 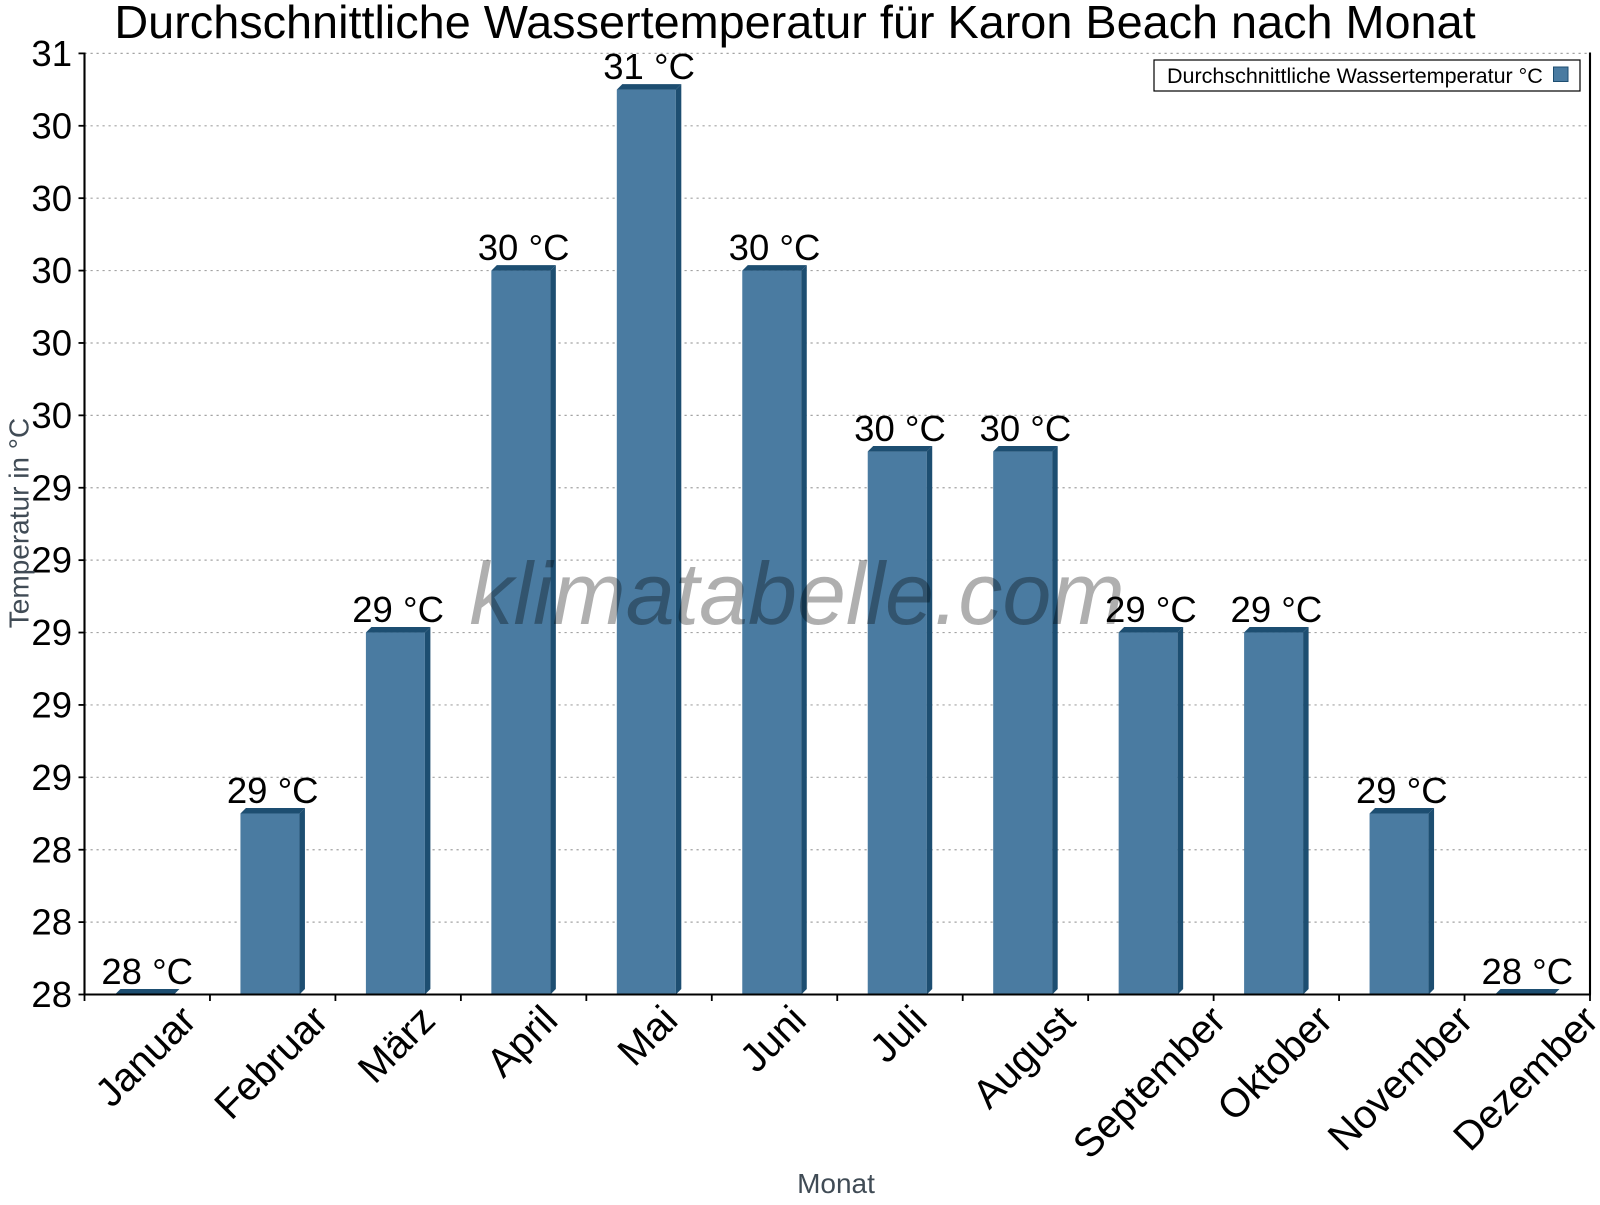 What do you see at coordinates (649, 66) in the screenshot?
I see `svg-text: 31 °C` at bounding box center [649, 66].